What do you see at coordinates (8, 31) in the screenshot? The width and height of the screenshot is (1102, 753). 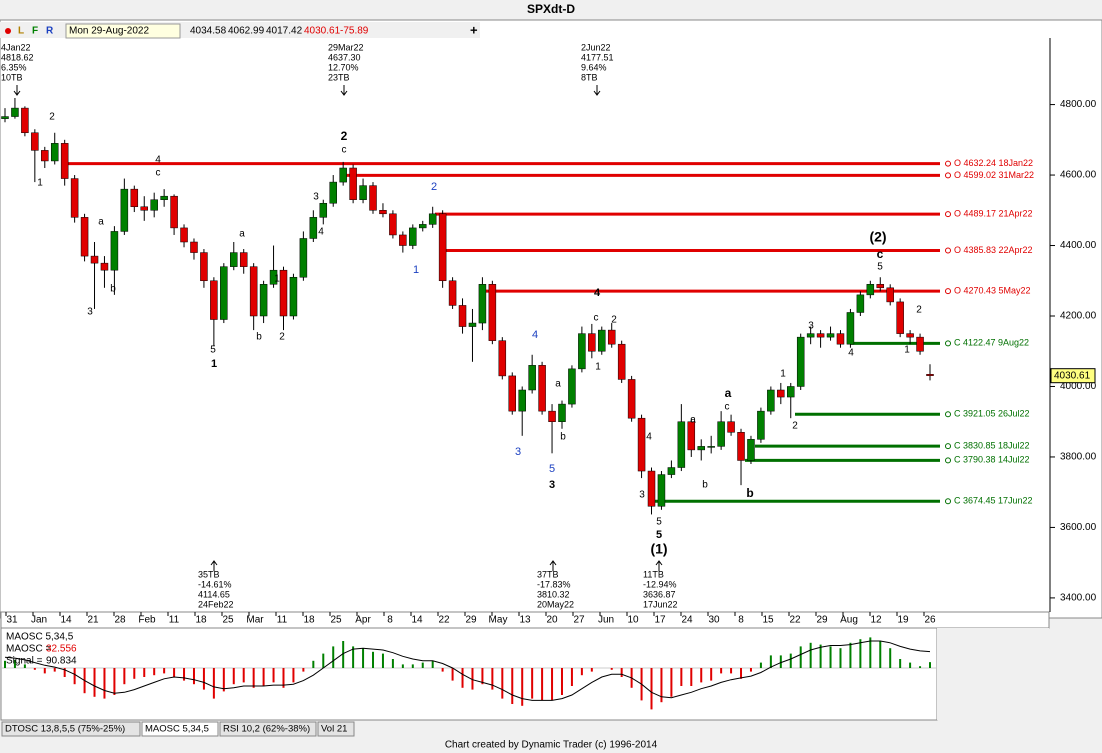 I see `record-icon` at bounding box center [8, 31].